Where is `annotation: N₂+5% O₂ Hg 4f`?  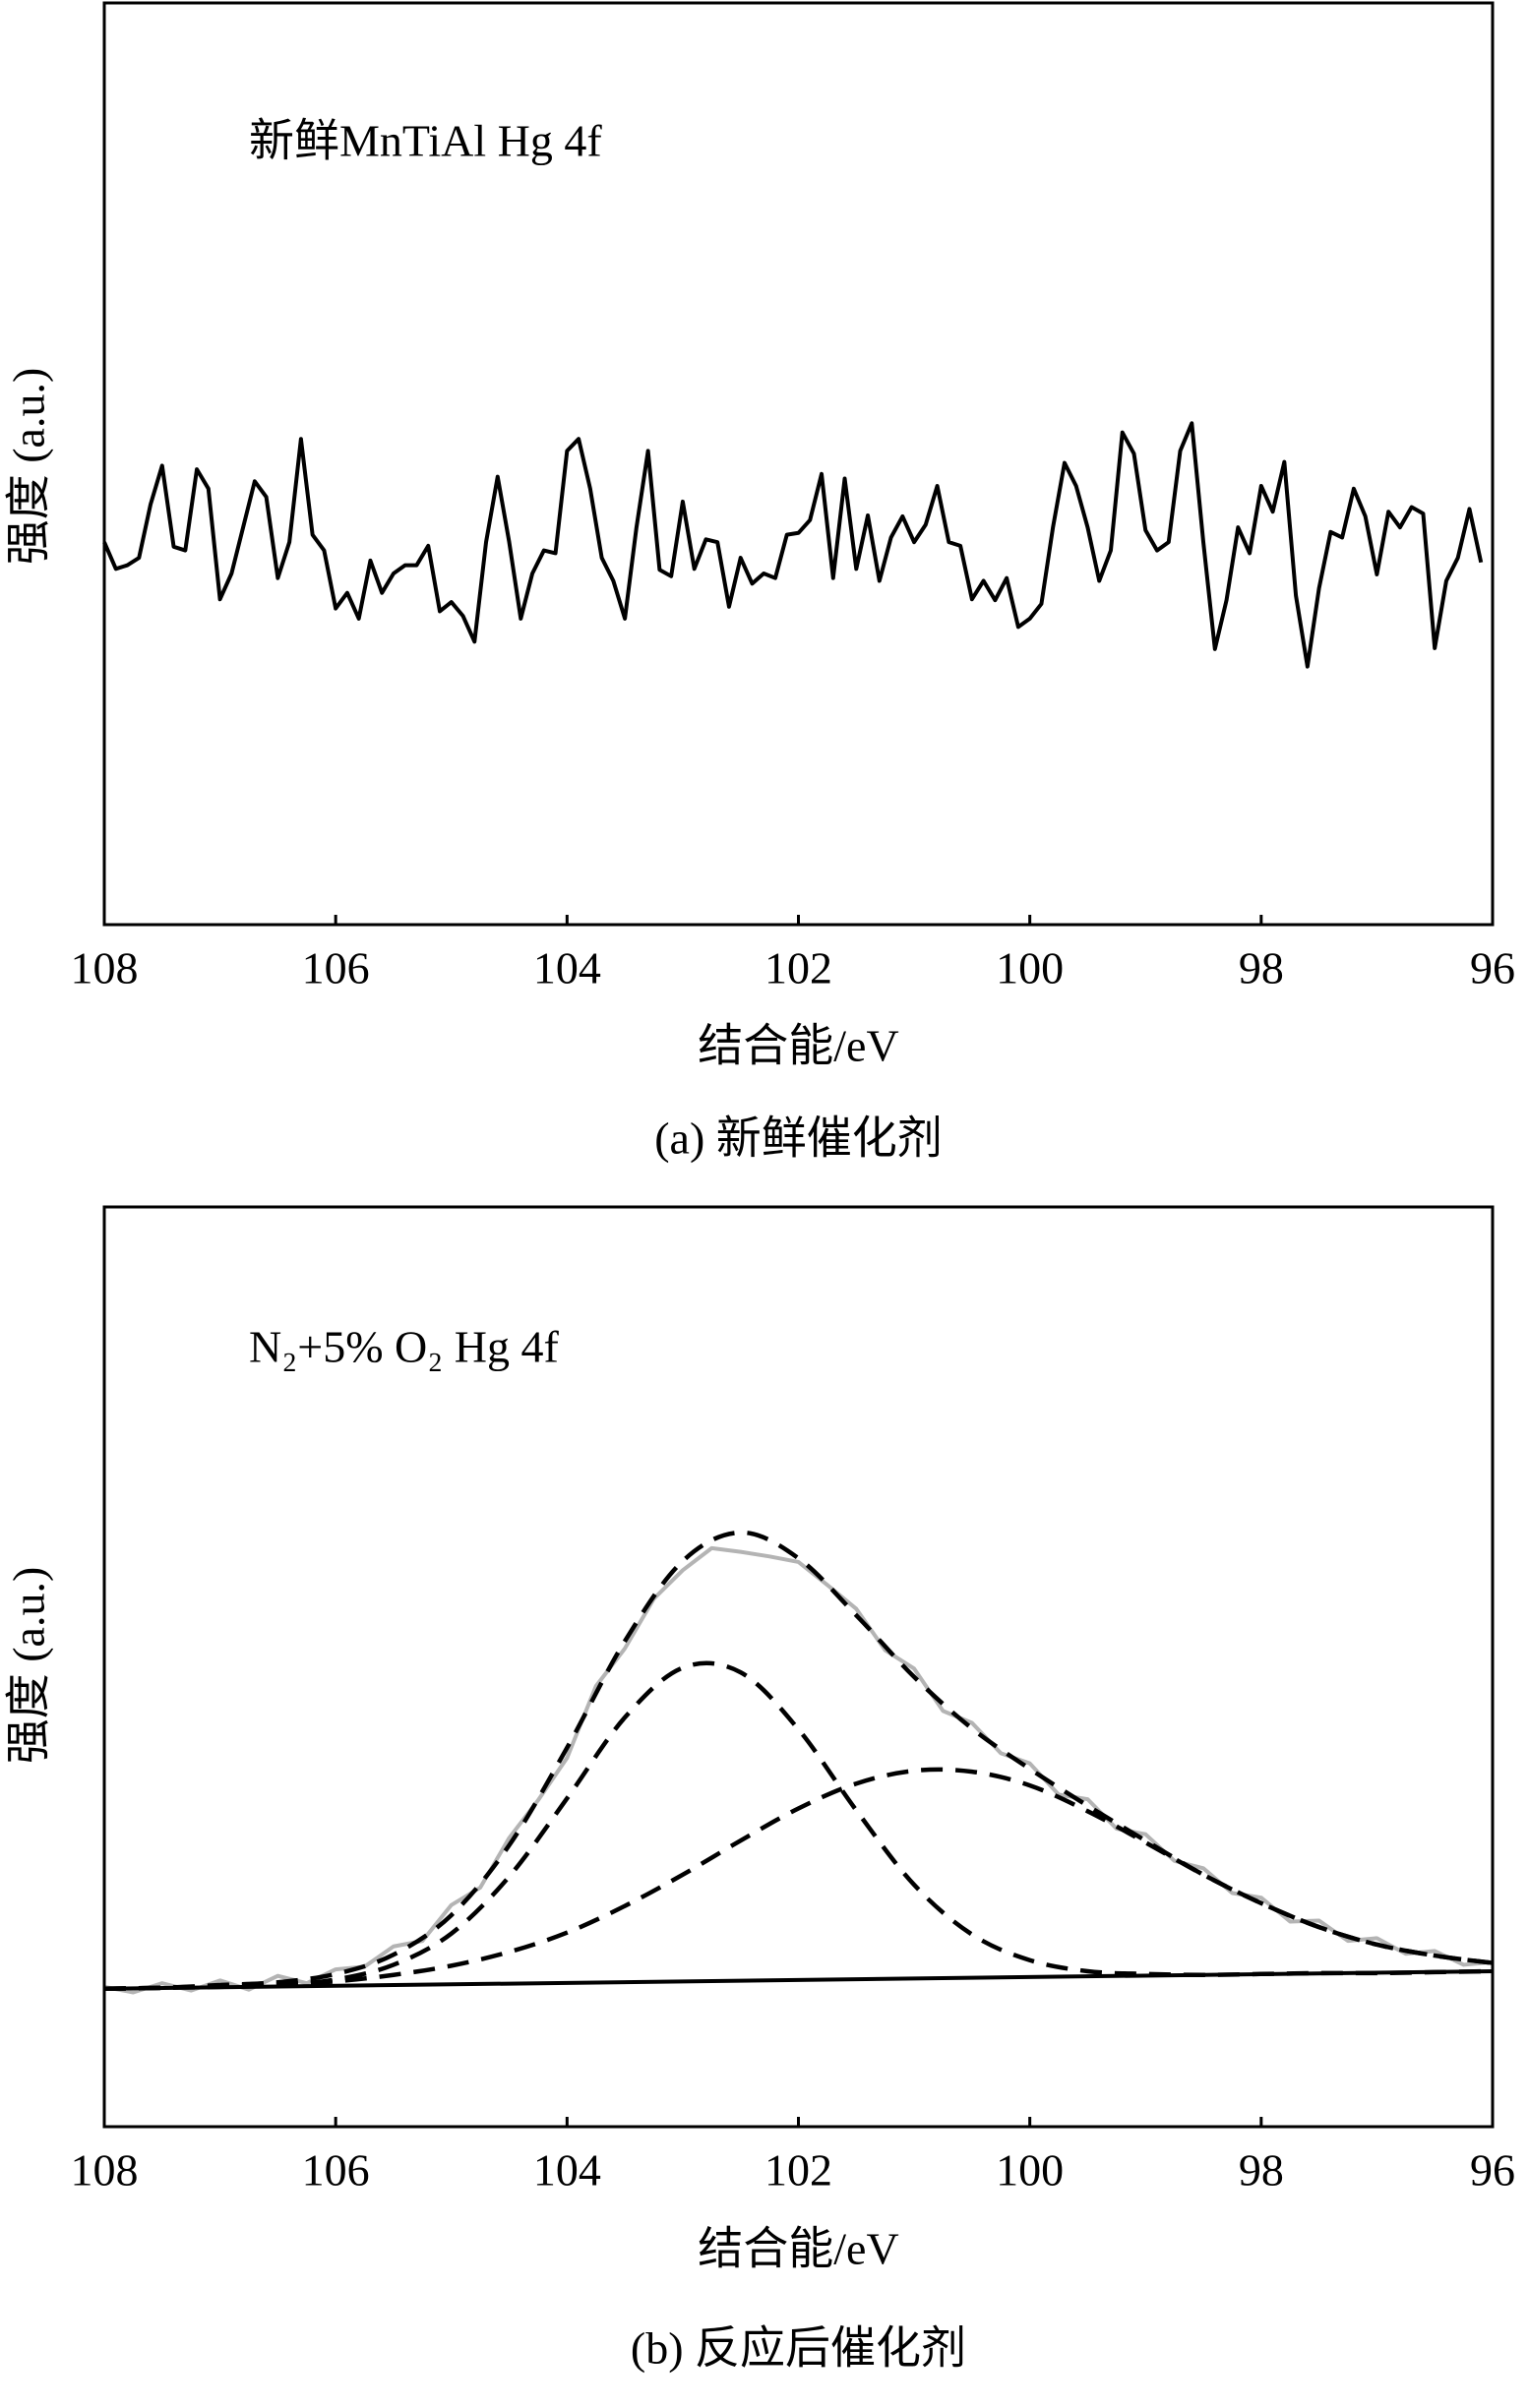
annotation: N₂+5% O₂ Hg 4f is located at coordinates (404, 1347).